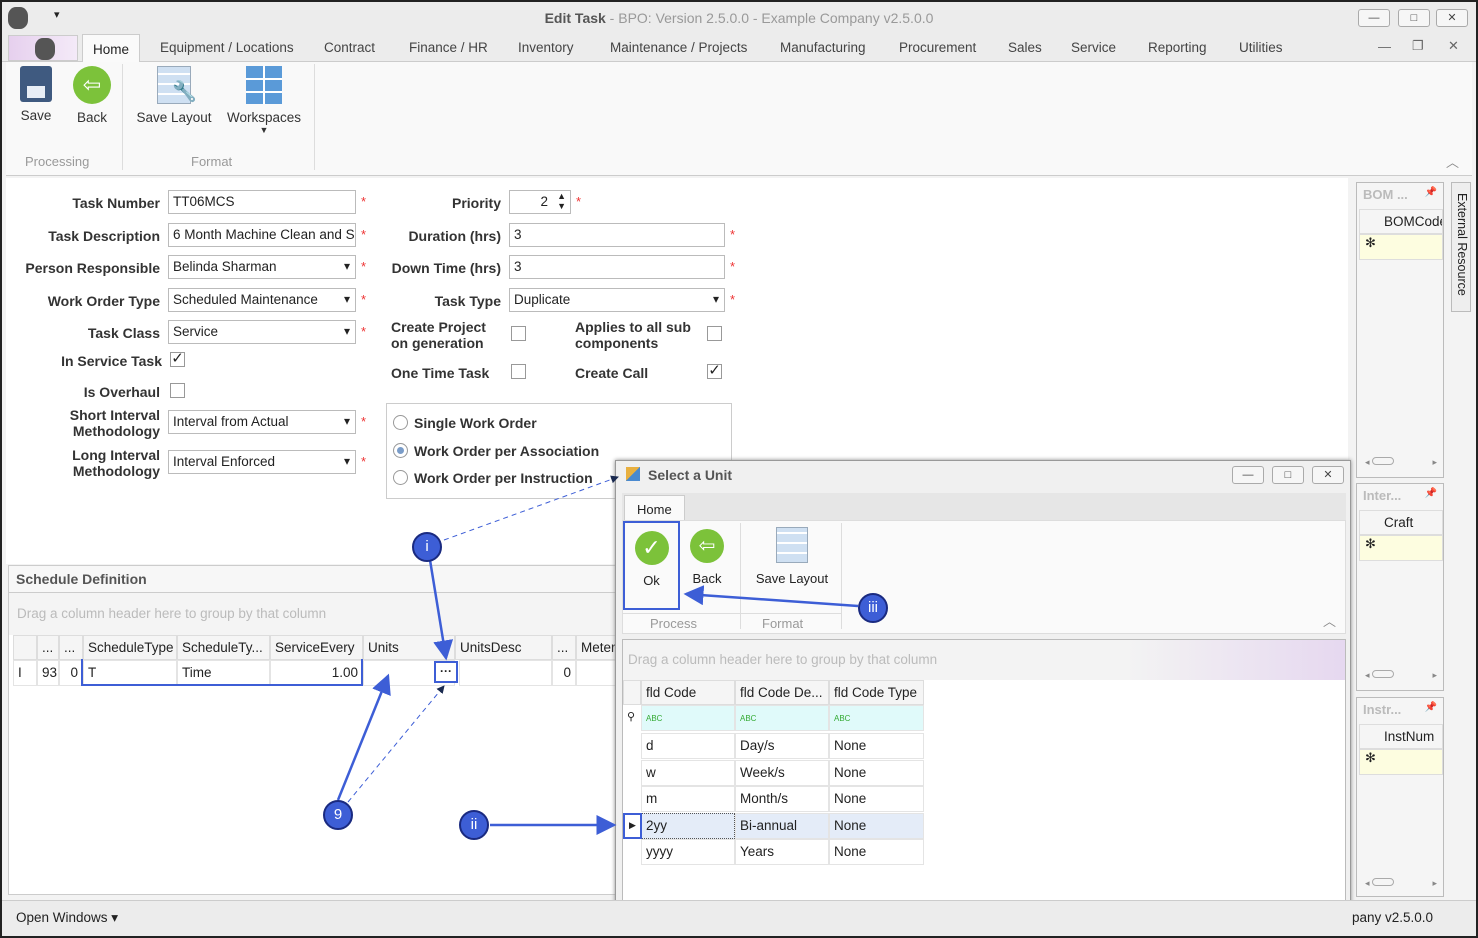  What do you see at coordinates (400, 450) in the screenshot?
I see `work-order-per-association-radio` at bounding box center [400, 450].